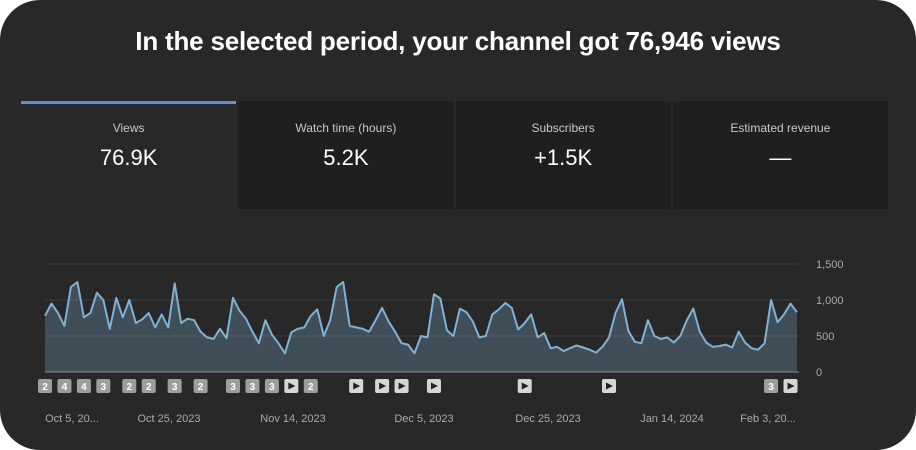 The width and height of the screenshot is (916, 450). I want to click on x-tick-label: Dec 5, 2023, so click(423, 419).